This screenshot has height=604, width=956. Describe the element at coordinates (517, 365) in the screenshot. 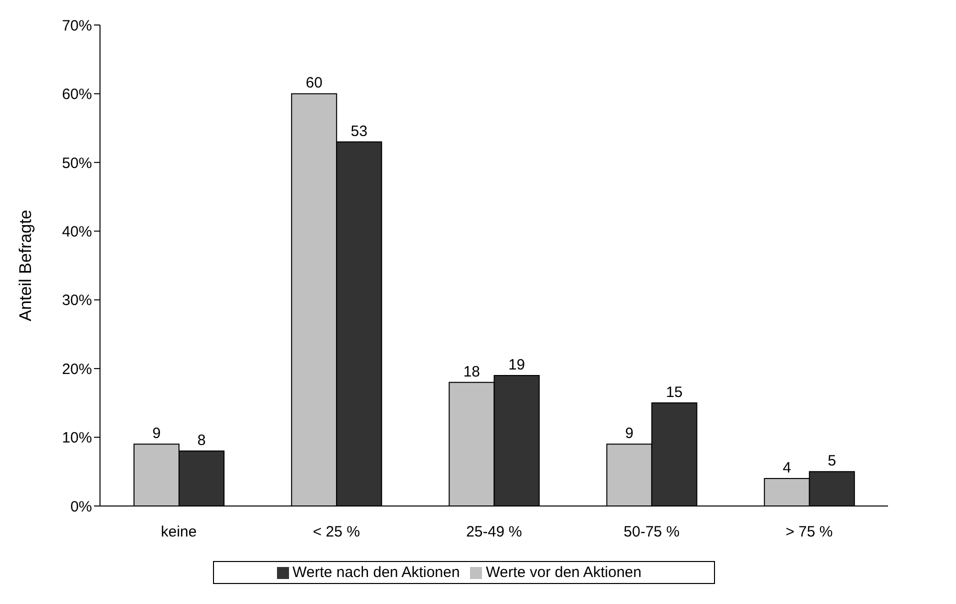

I see `data-label: 19` at that location.